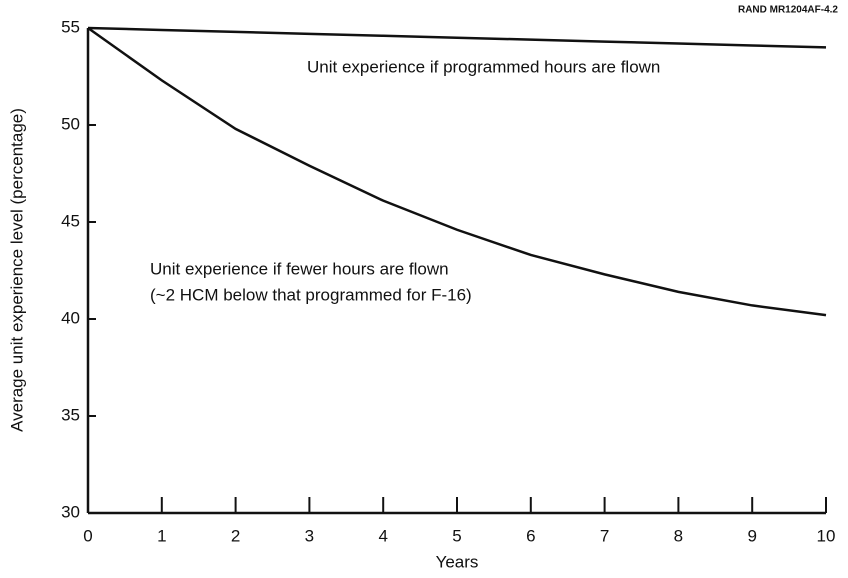 The width and height of the screenshot is (848, 578). Describe the element at coordinates (70, 123) in the screenshot. I see `y-tick-label: 50` at that location.